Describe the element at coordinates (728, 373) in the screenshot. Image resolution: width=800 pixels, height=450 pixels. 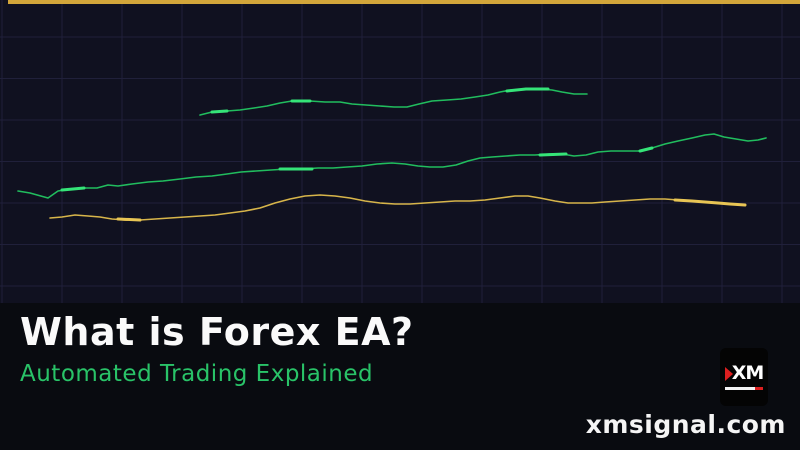
I see `logo-play-icon` at that location.